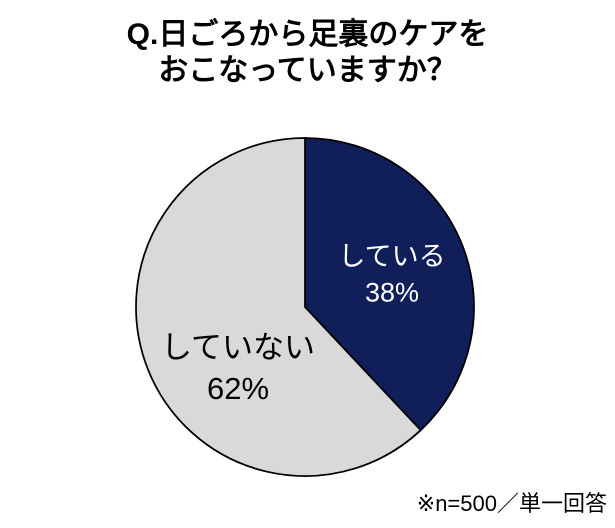 This screenshot has height=528, width=615. What do you see at coordinates (307, 53) in the screenshot?
I see `chart-title: Q.日ごろから足裏のケアを おこなっていますか？` at bounding box center [307, 53].